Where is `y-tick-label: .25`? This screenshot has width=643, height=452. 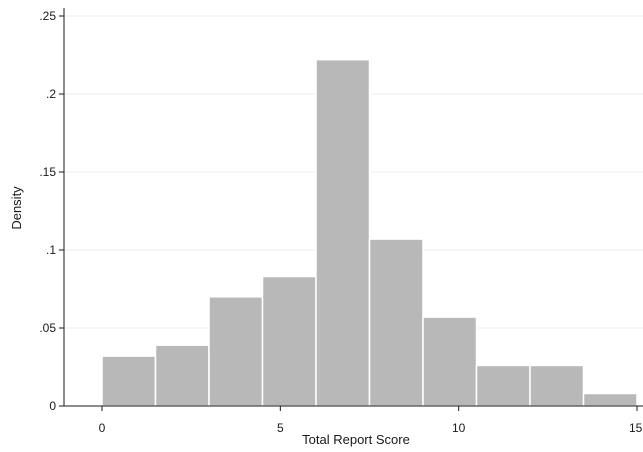 y-tick-label: .25 is located at coordinates (47, 16).